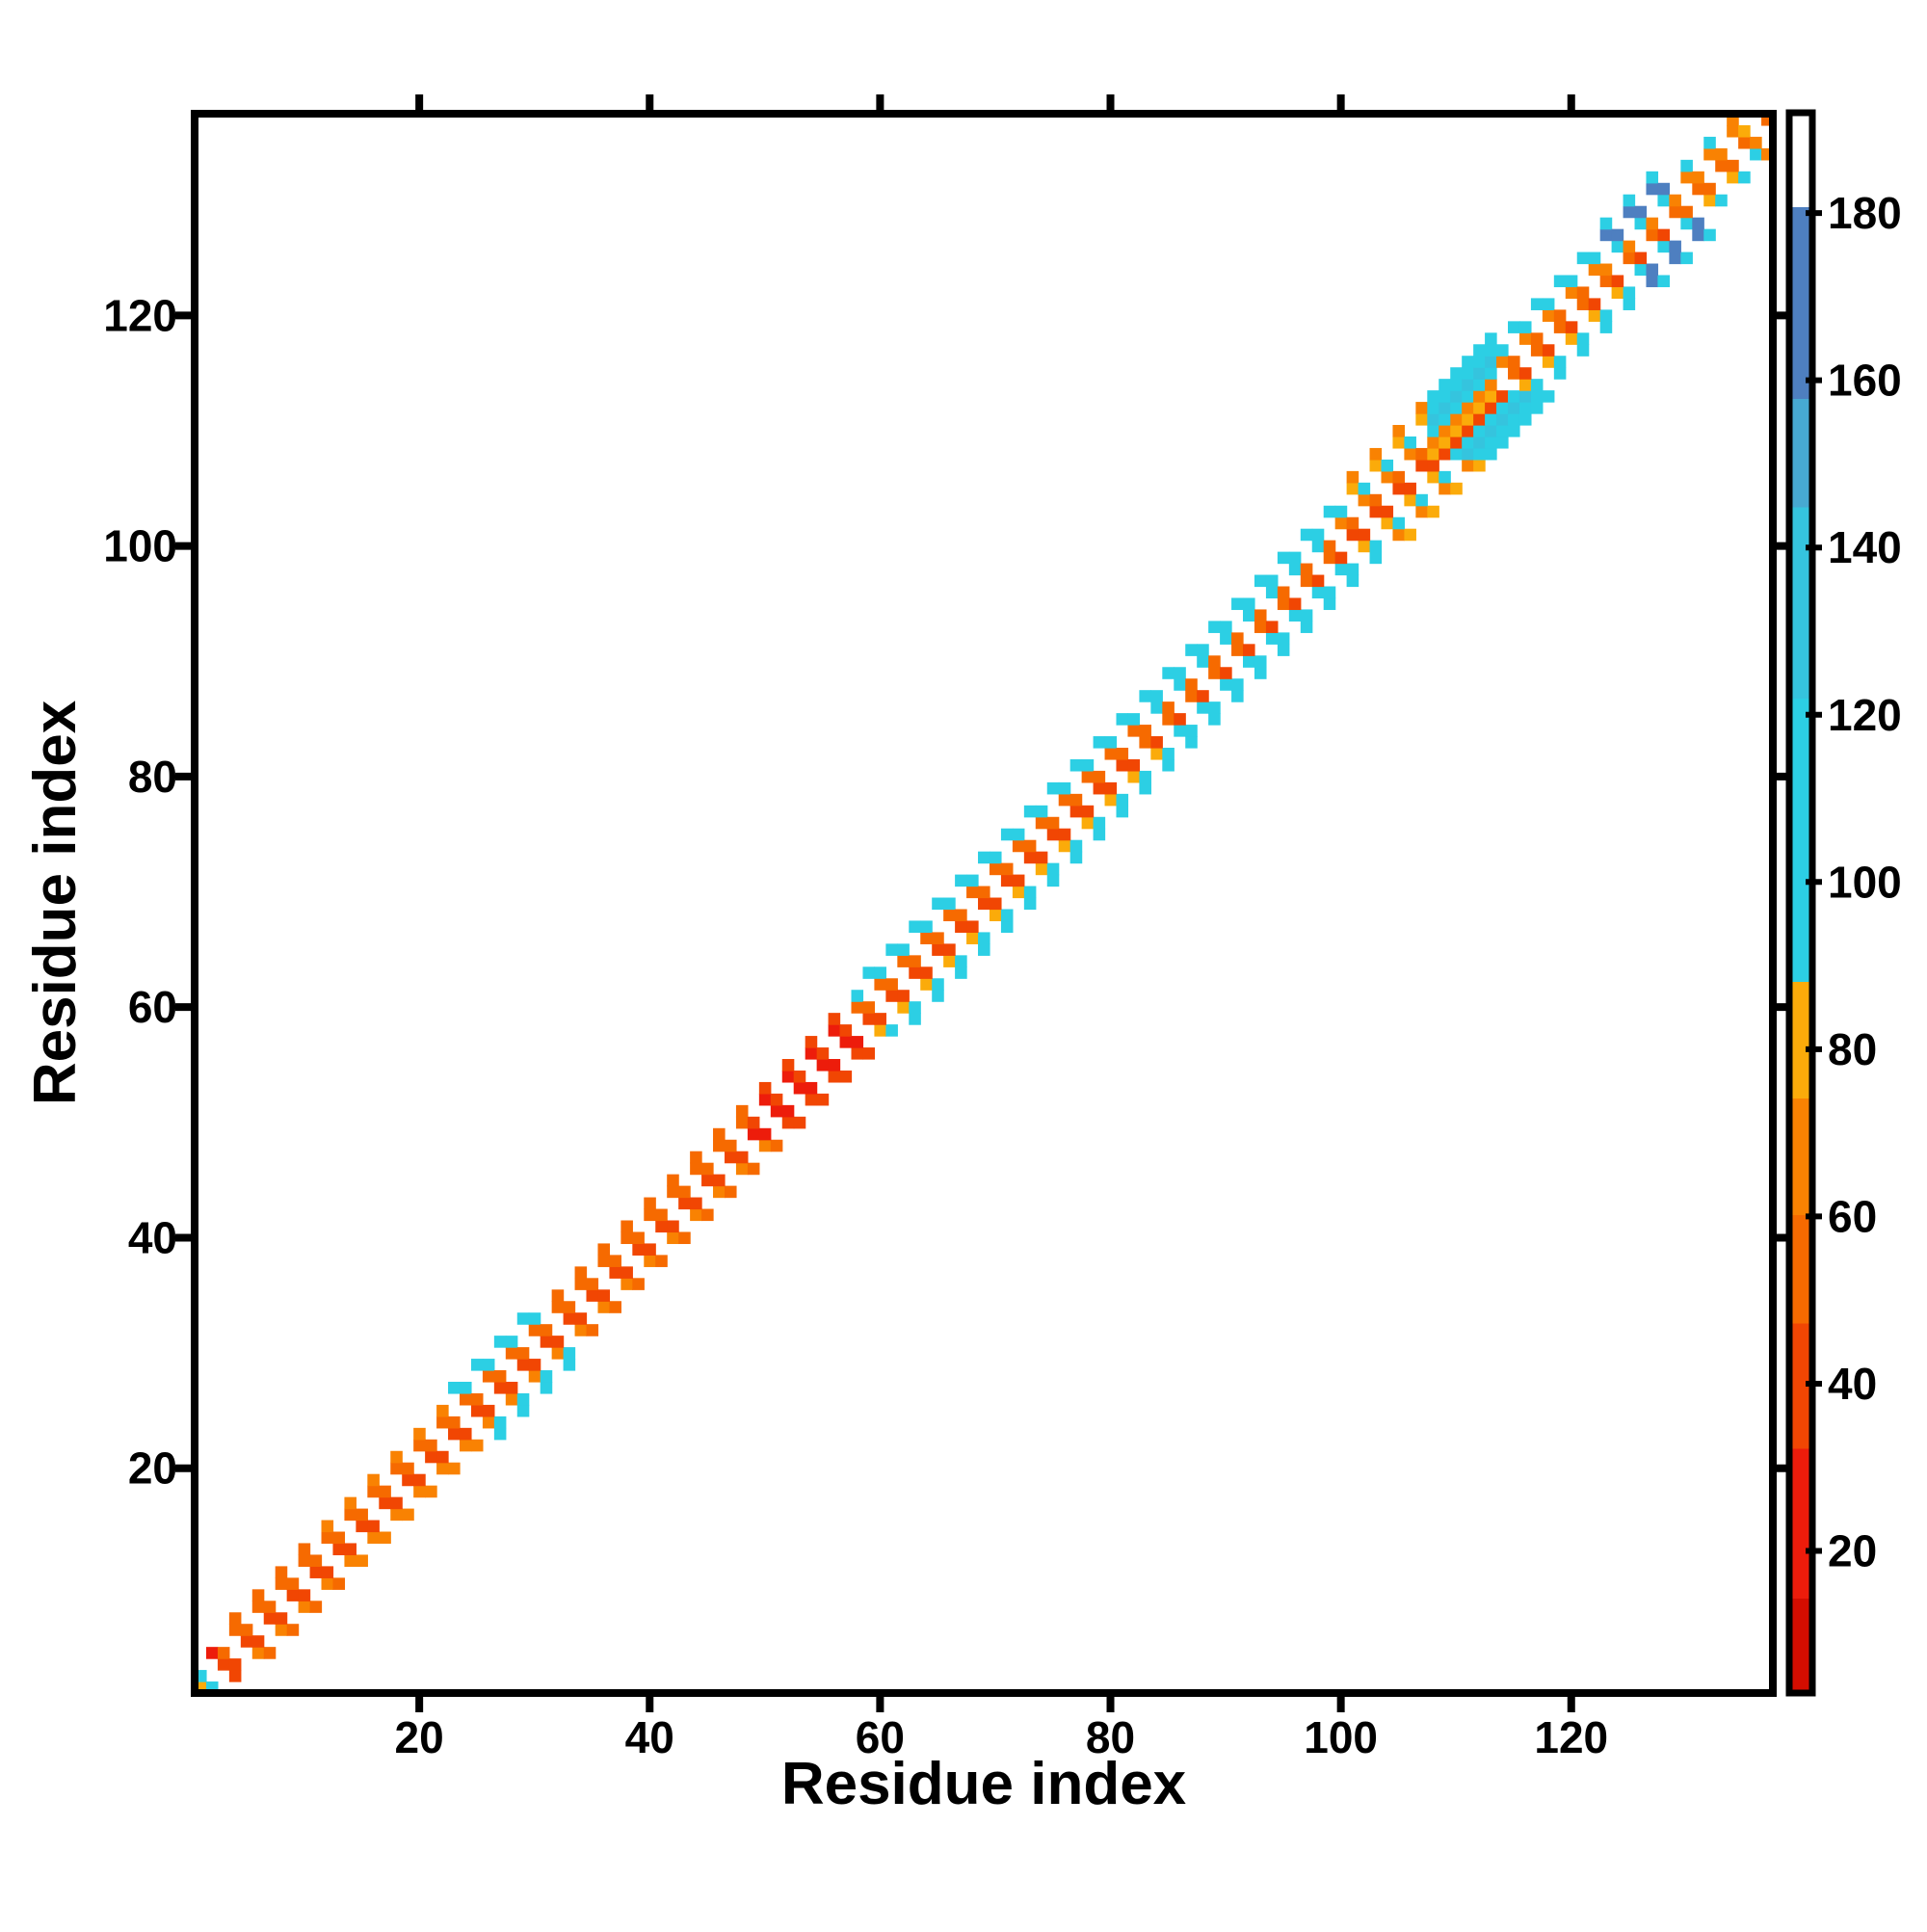  Describe the element at coordinates (1852, 1550) in the screenshot. I see `colorbar-tick-label: 20` at that location.